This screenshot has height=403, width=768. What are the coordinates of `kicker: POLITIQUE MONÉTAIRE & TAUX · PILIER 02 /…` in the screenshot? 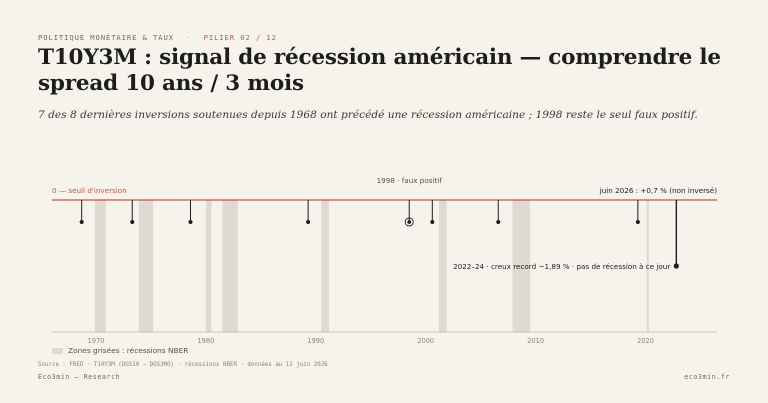 It's located at (157, 37).